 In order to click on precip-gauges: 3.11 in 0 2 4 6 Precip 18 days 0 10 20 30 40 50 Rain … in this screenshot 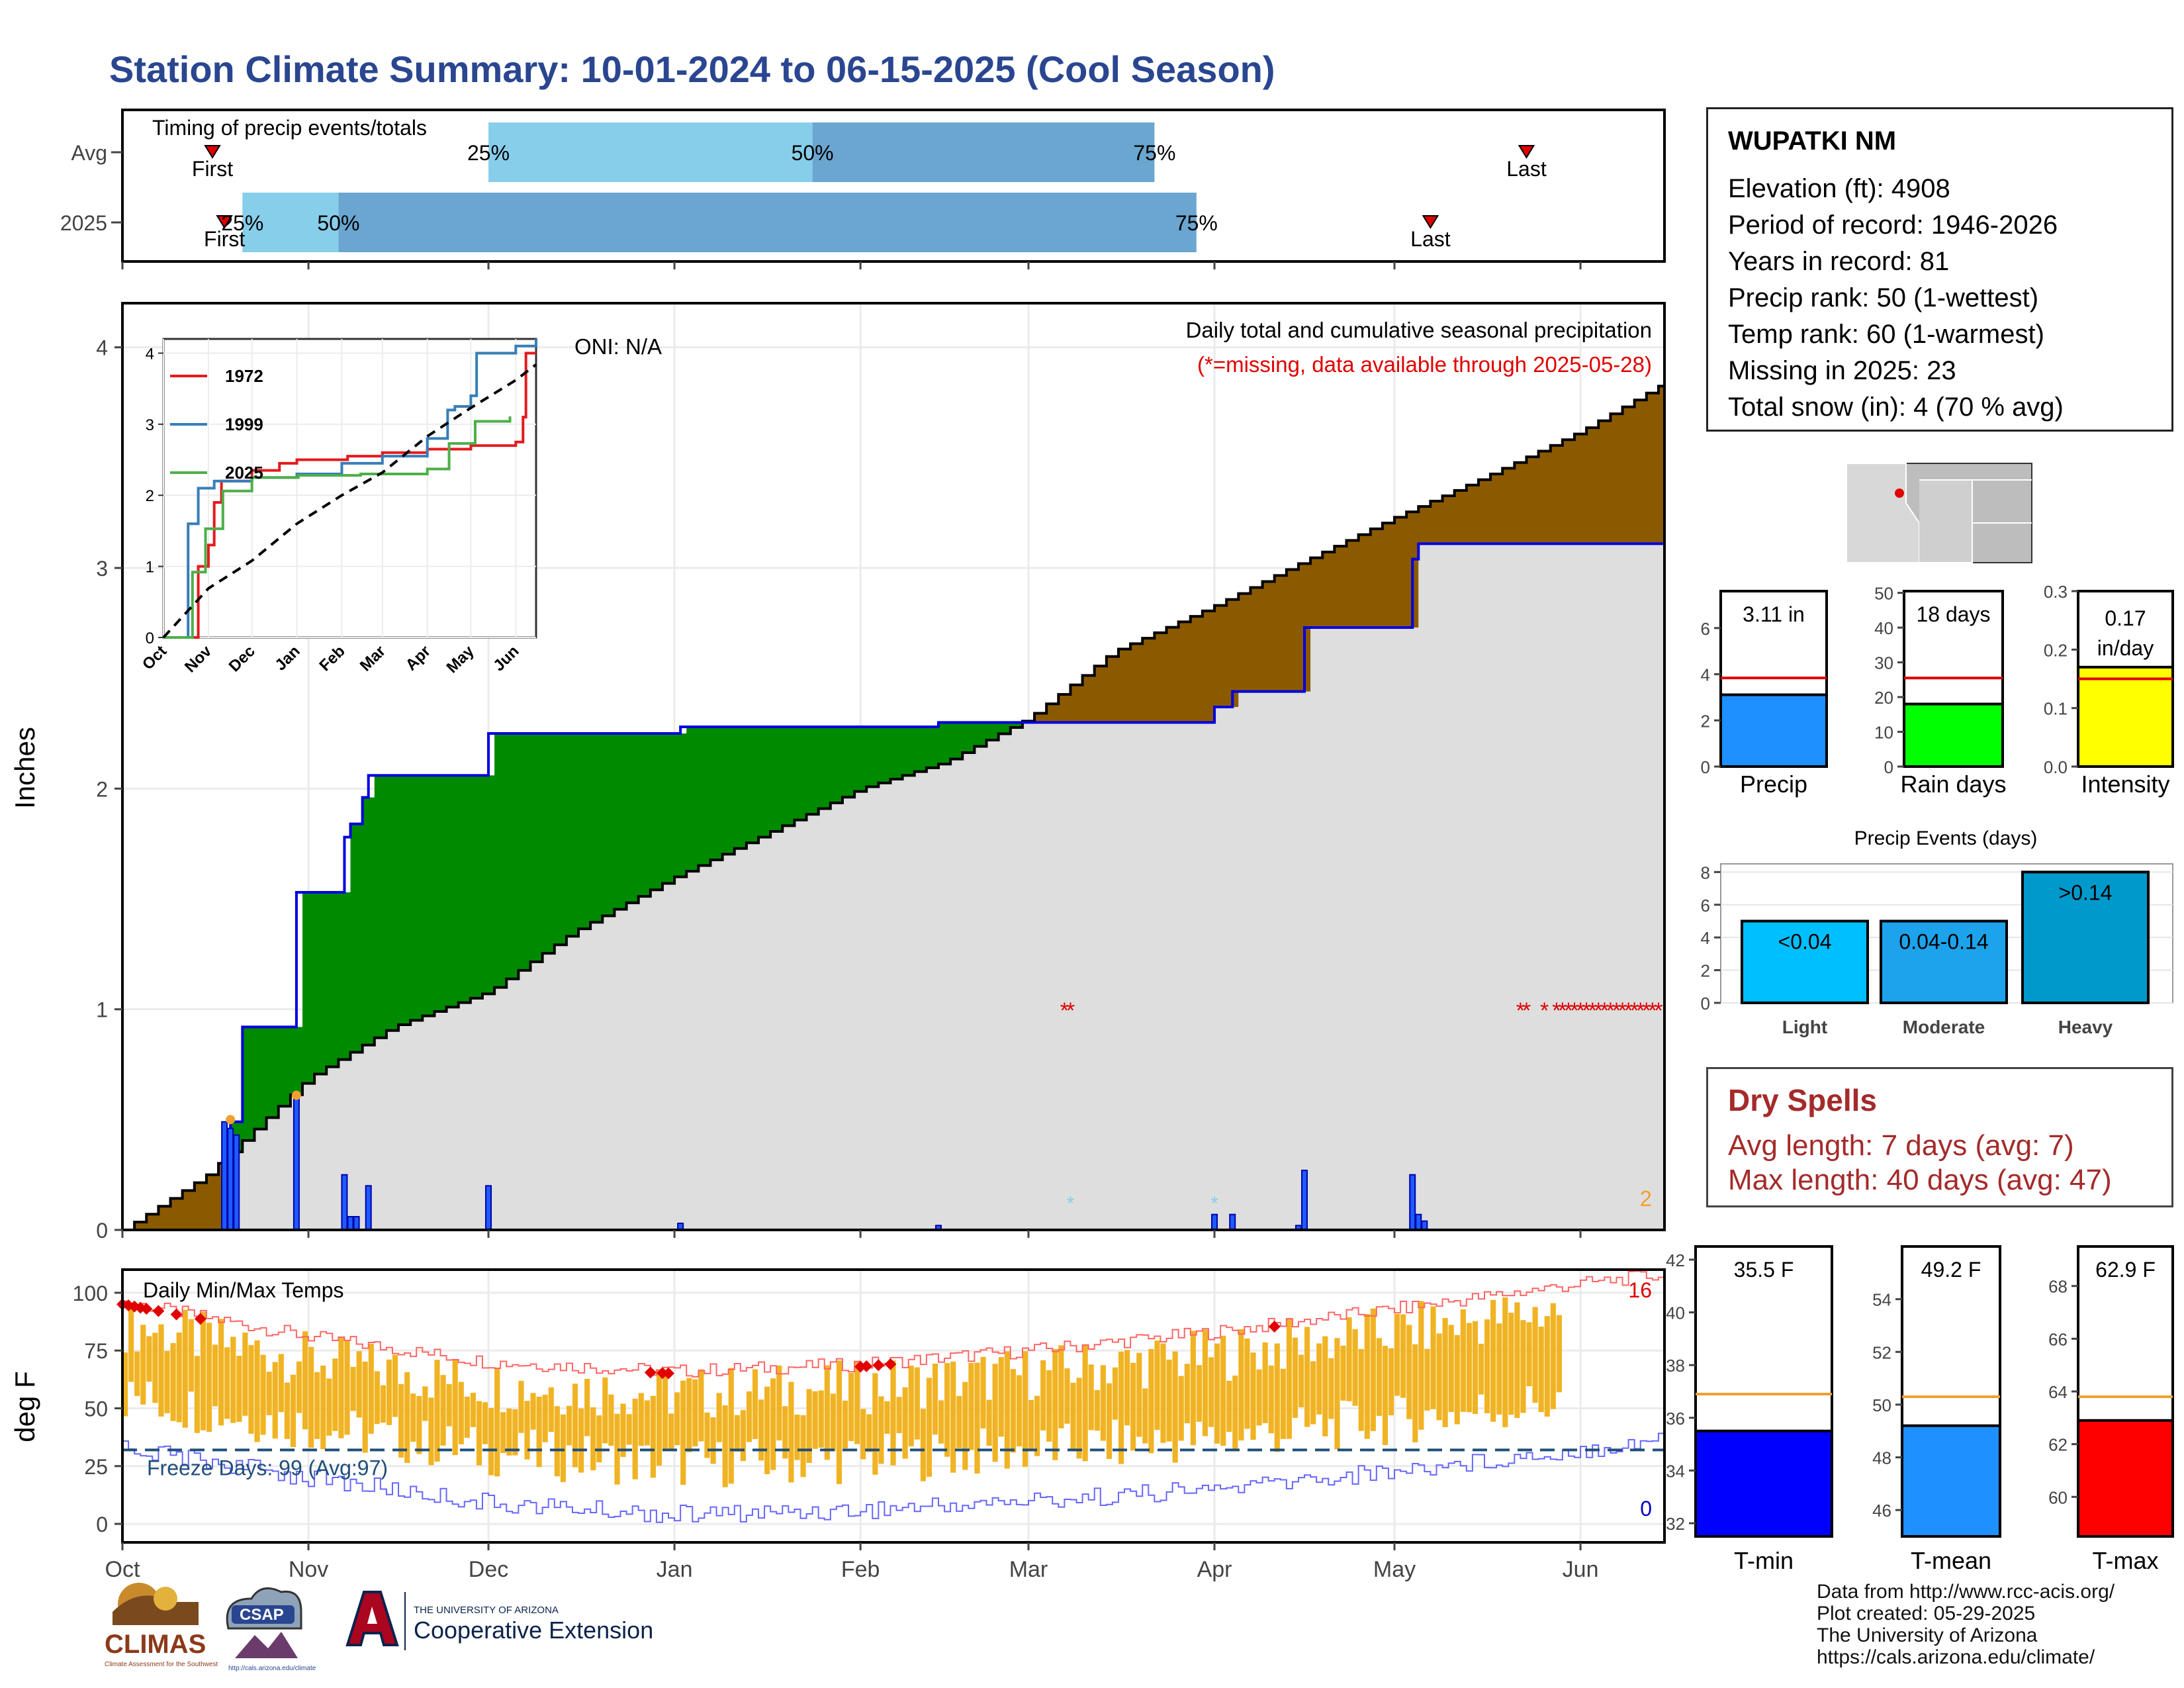, I will do `click(1937, 690)`.